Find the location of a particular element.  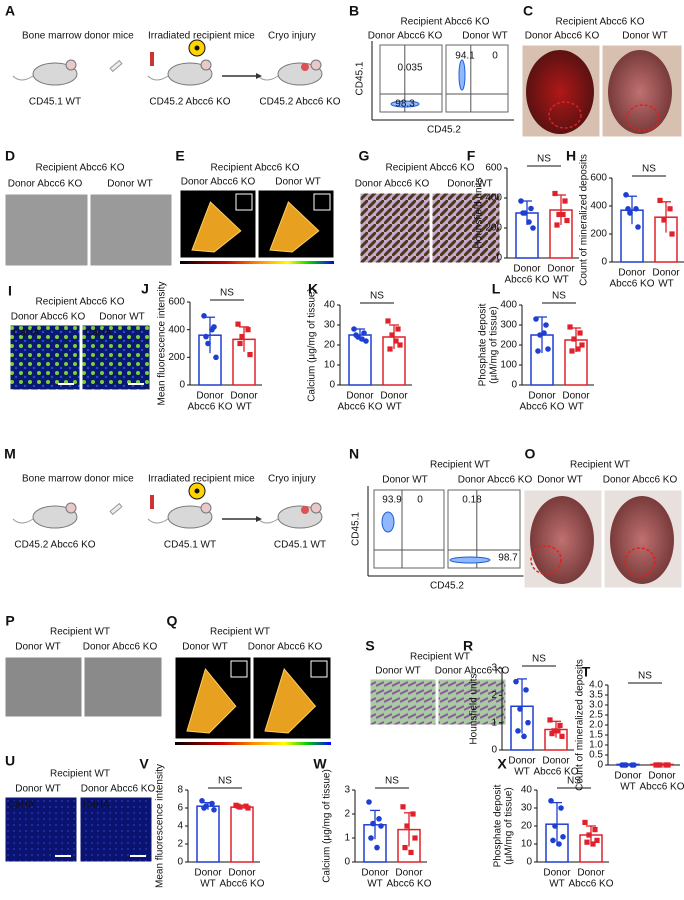

gate-value: 0.035 is located at coordinates (409, 68).